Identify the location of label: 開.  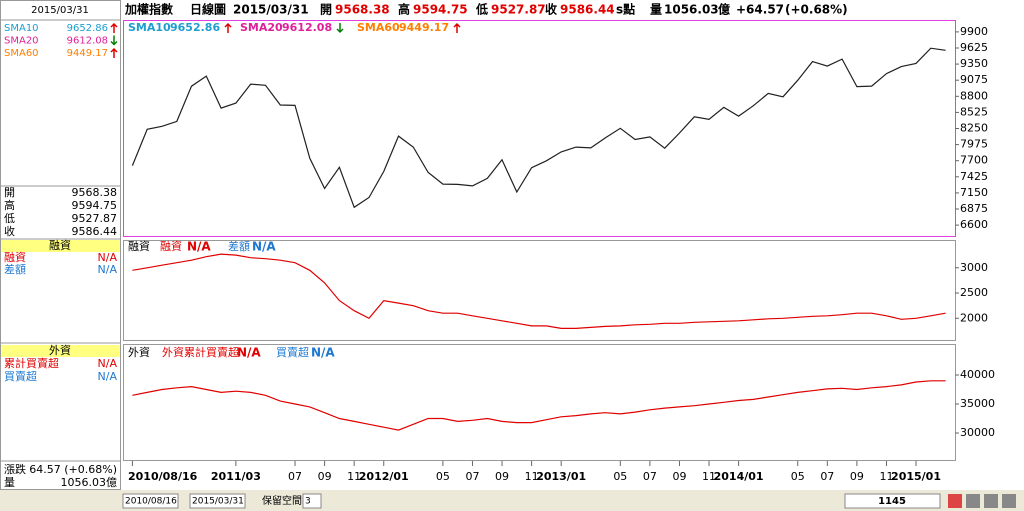
(9, 192).